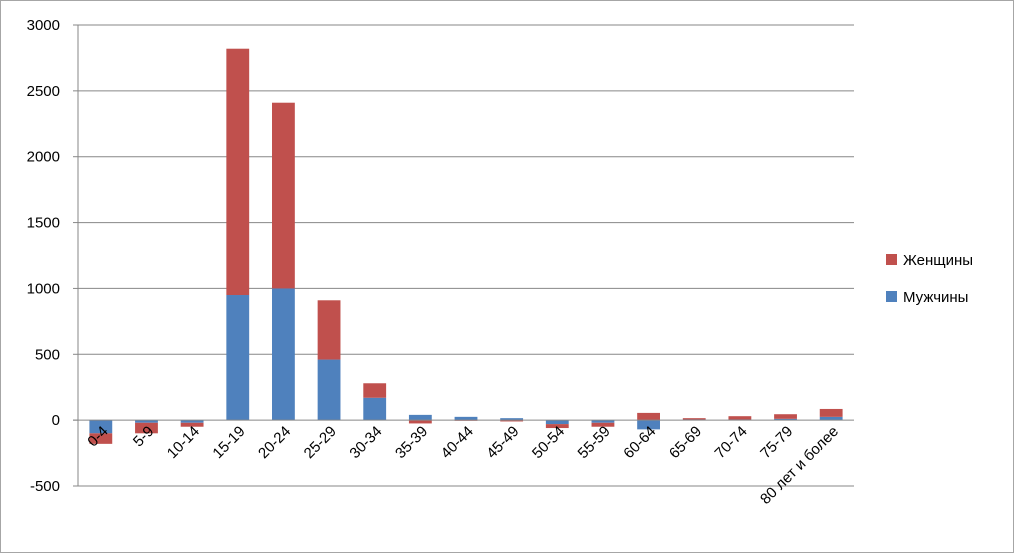  Describe the element at coordinates (891, 296) in the screenshot. I see `legend-swatch-men` at that location.